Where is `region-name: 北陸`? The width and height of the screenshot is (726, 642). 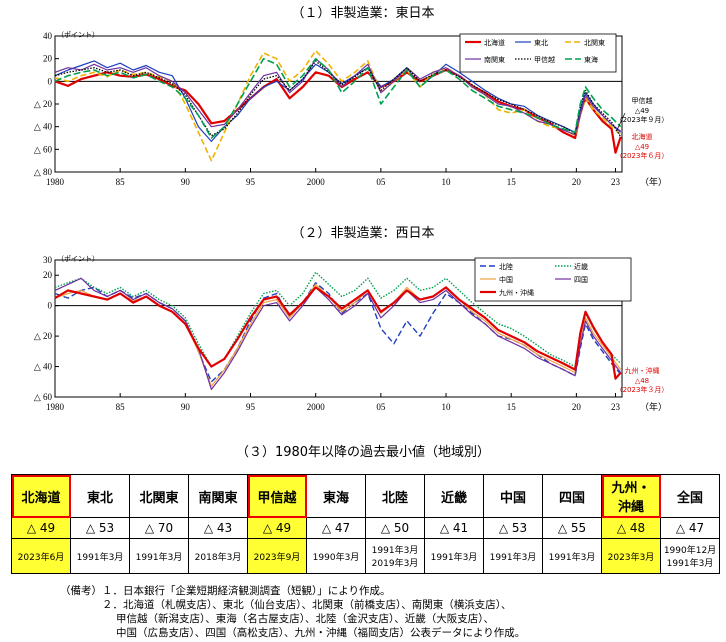
region-name: 北陸 is located at coordinates (394, 498).